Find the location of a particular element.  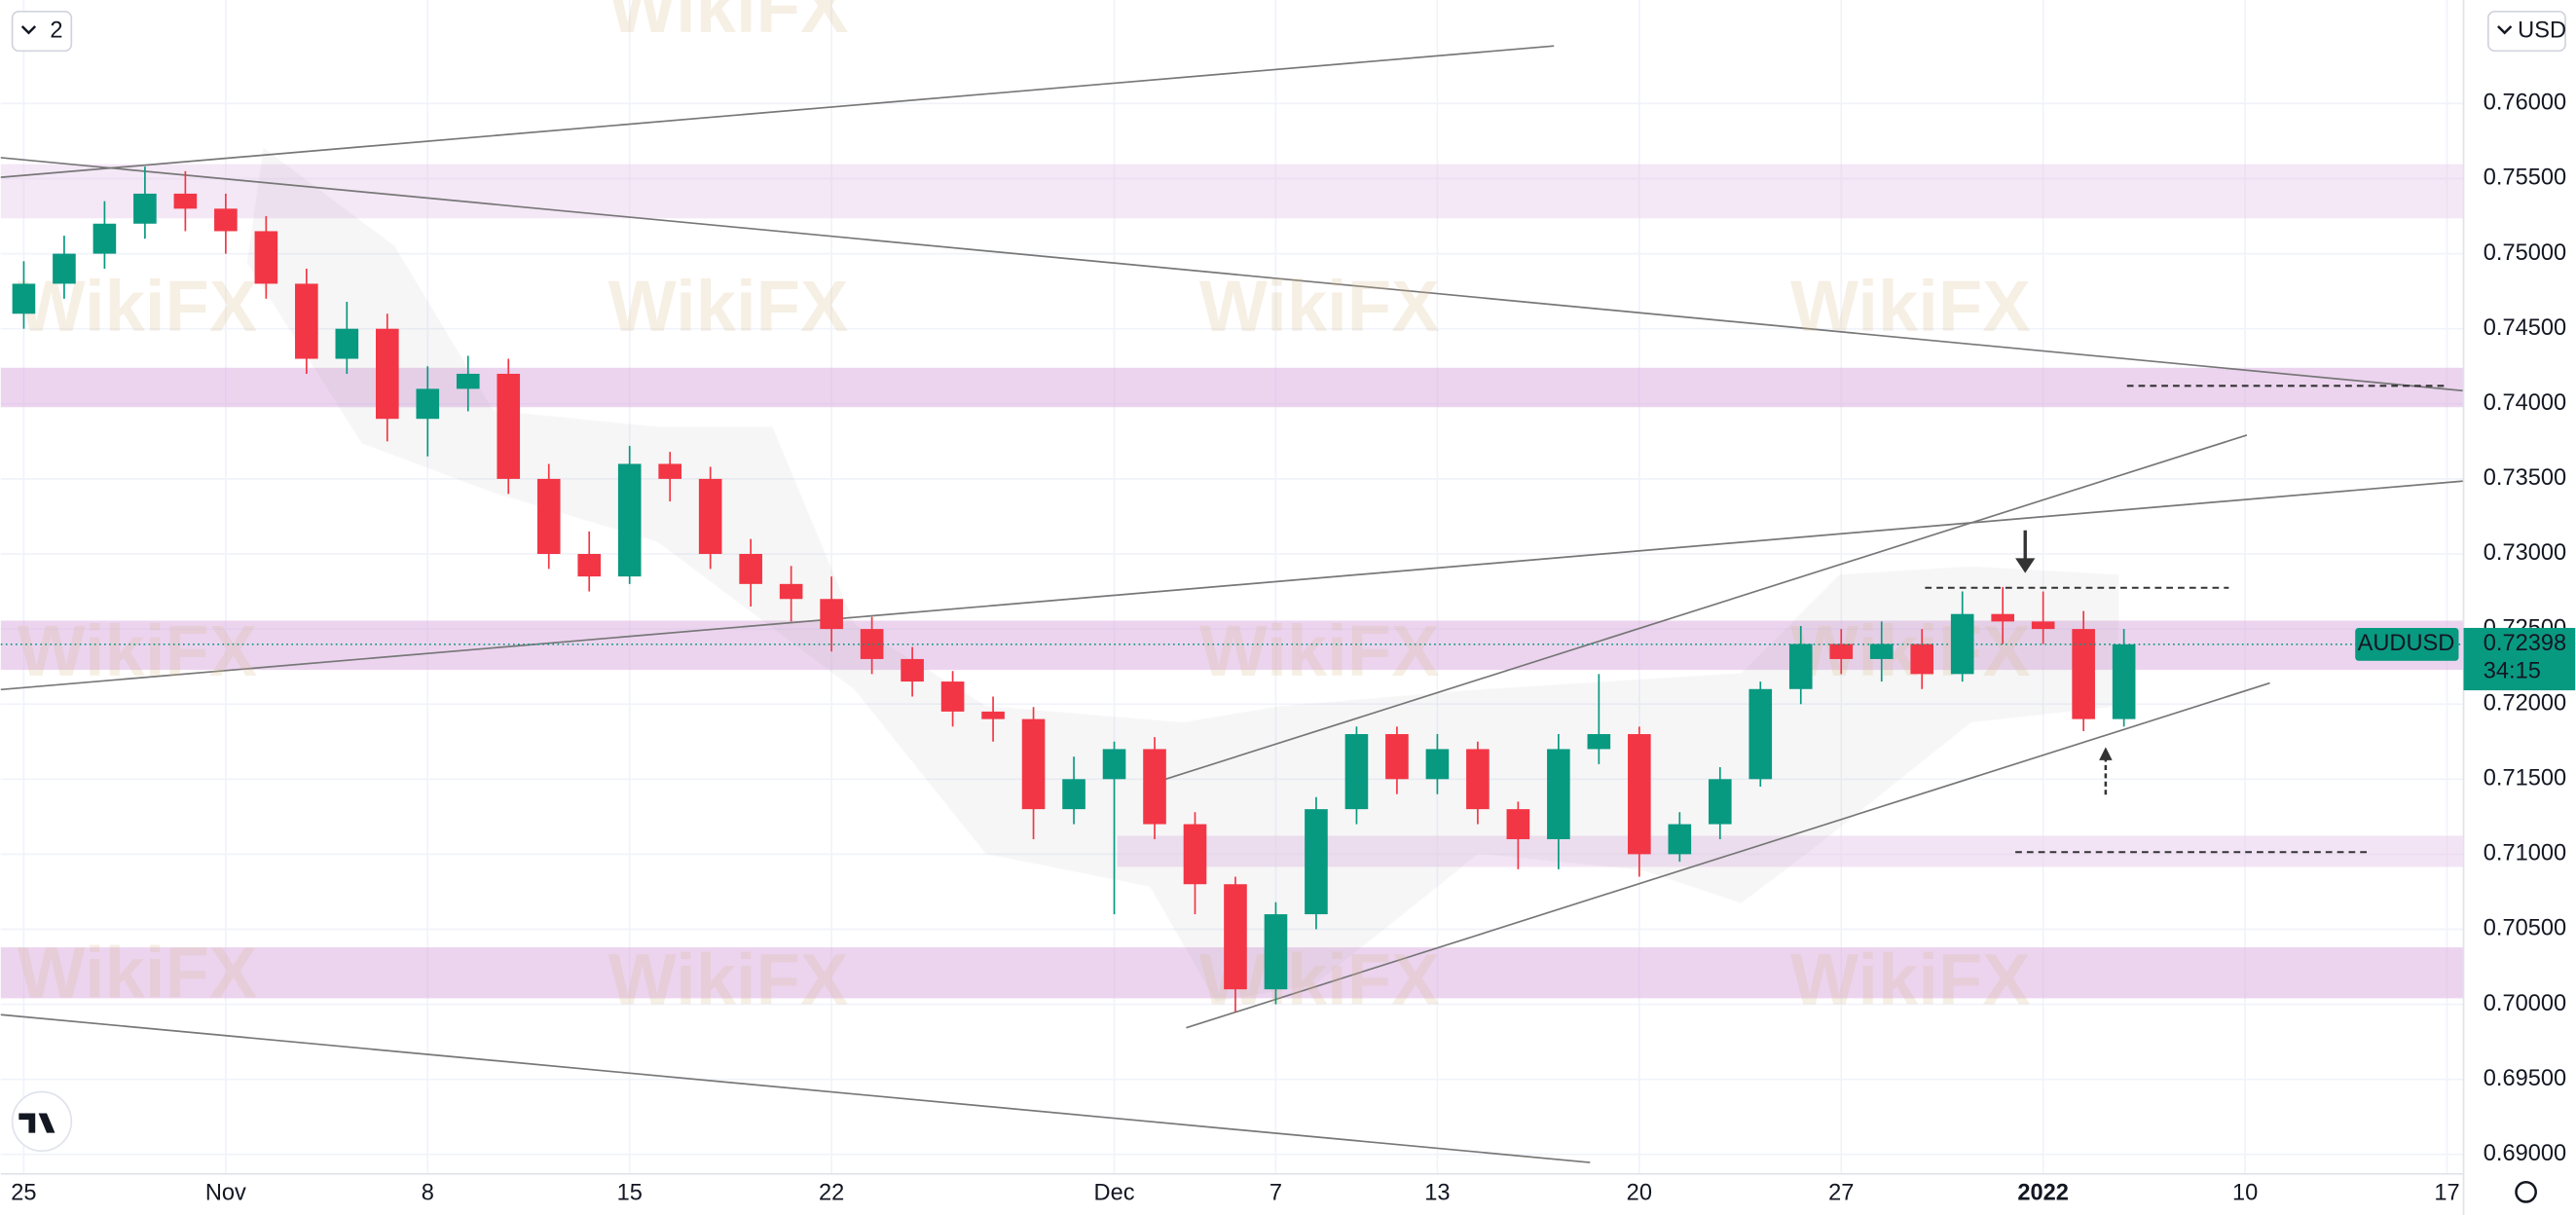

y-tick-label: 0.70000 is located at coordinates (2525, 1004).